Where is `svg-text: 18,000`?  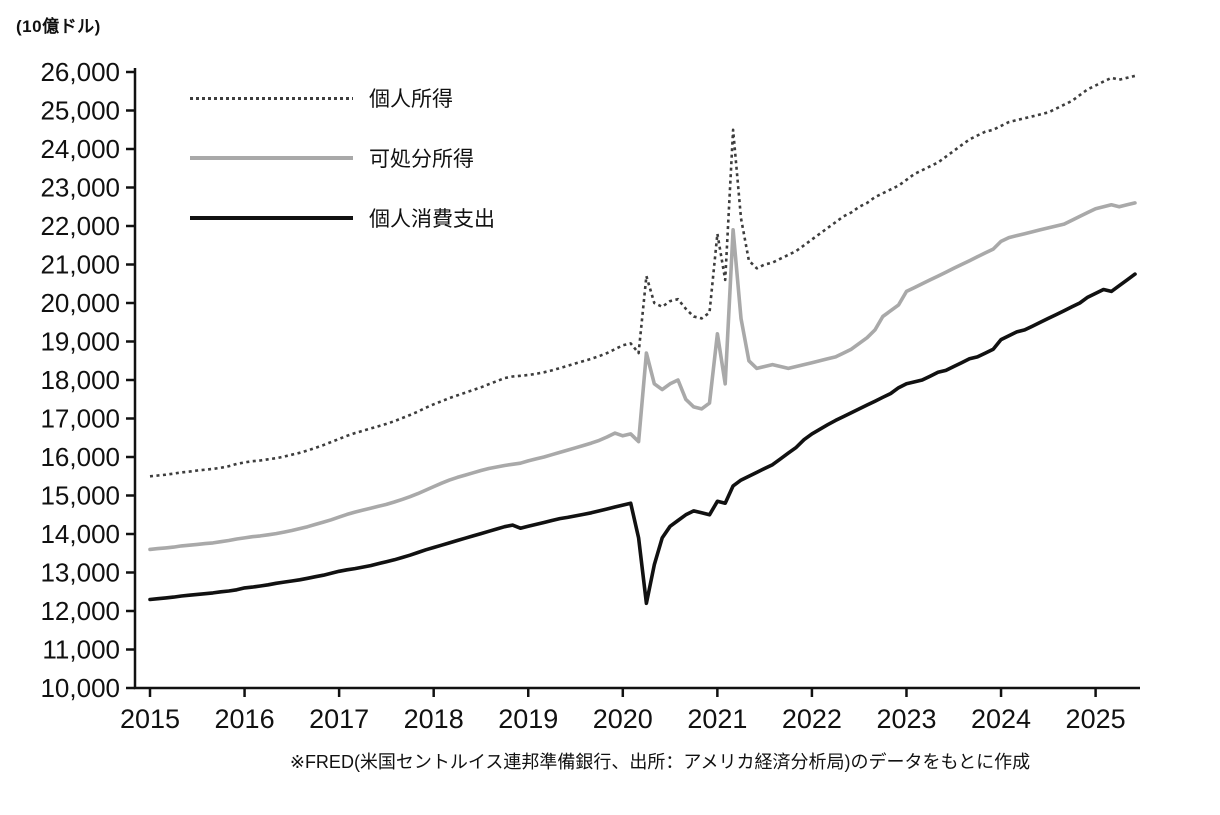 svg-text: 18,000 is located at coordinates (80, 380).